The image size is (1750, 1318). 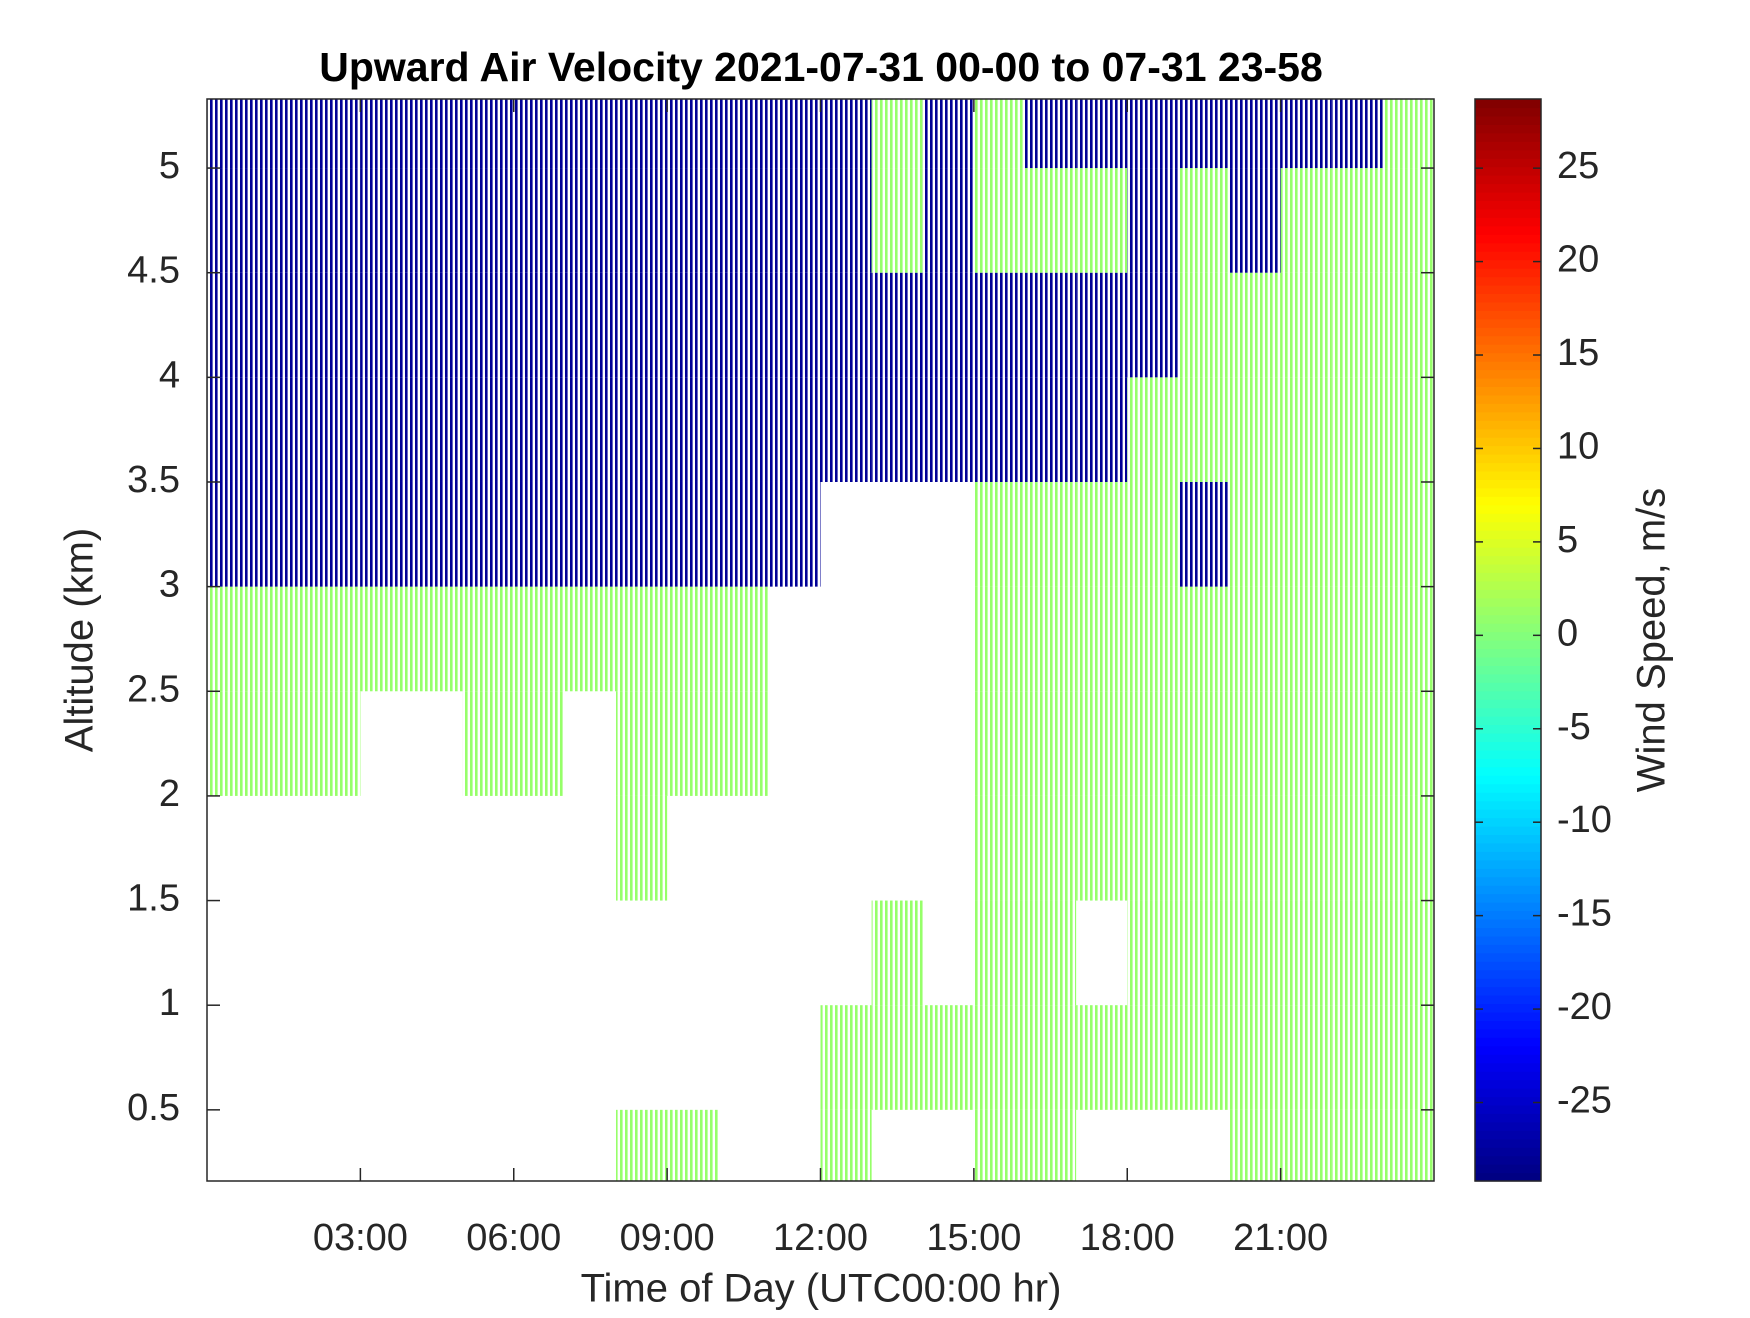 What do you see at coordinates (1652, 640) in the screenshot?
I see `colorbar-label: Wind Speed, m/s` at bounding box center [1652, 640].